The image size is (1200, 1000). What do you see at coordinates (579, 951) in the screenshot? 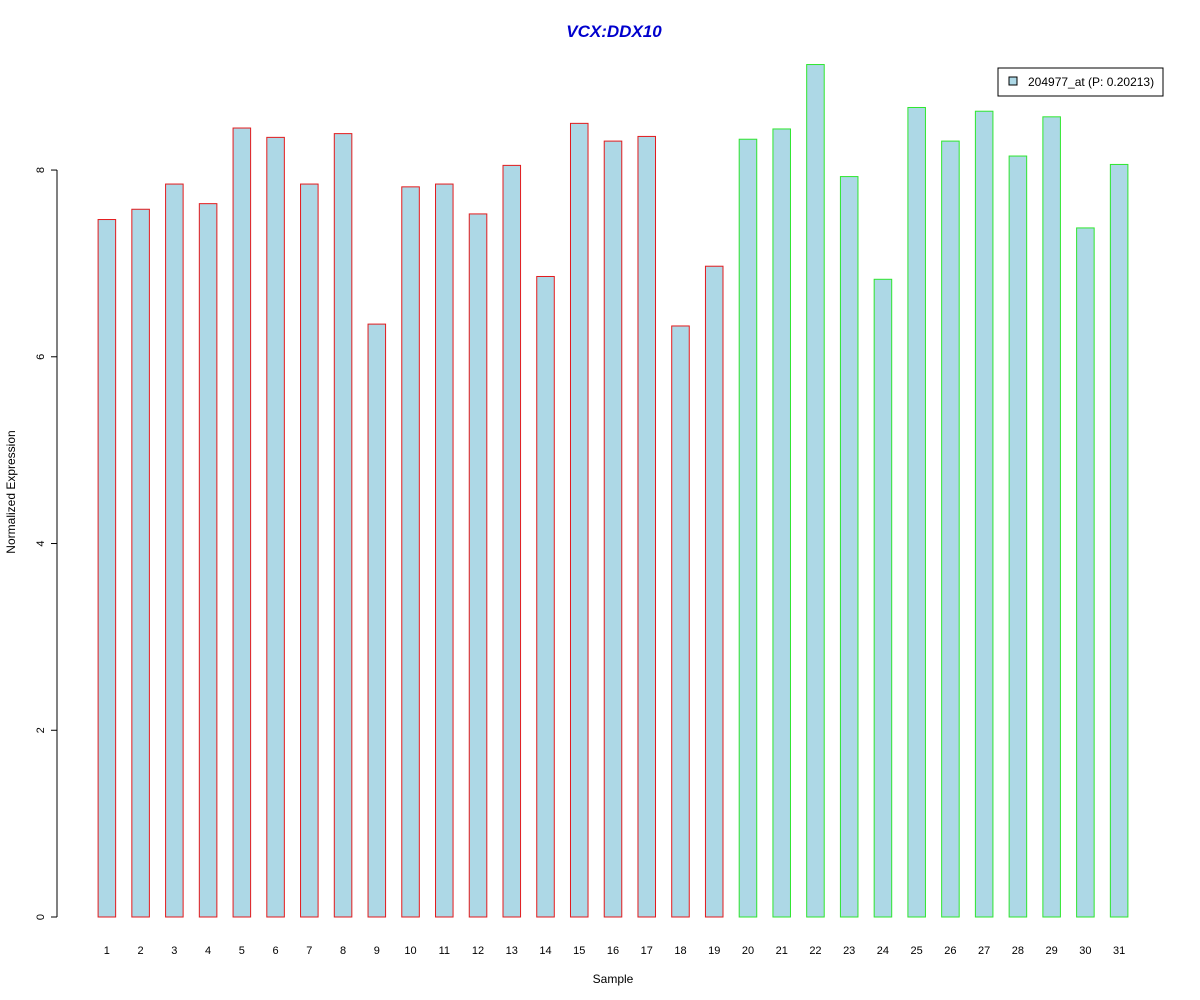
I see `x-tick-label: 15` at bounding box center [579, 951].